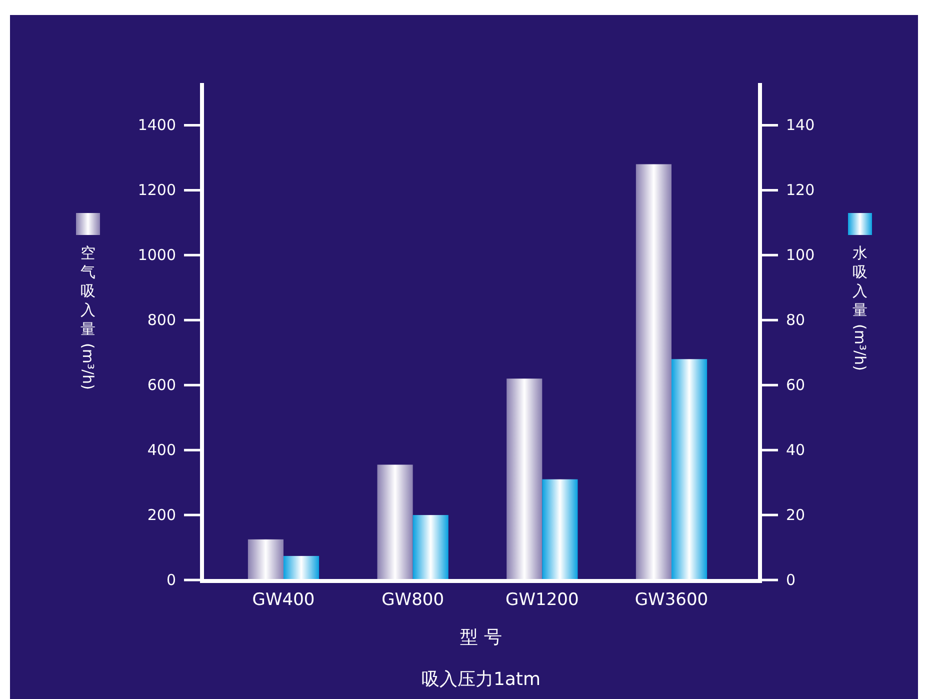 Image resolution: width=928 pixels, height=699 pixels. Describe the element at coordinates (796, 515) in the screenshot. I see `y2-tick-label: 20` at that location.